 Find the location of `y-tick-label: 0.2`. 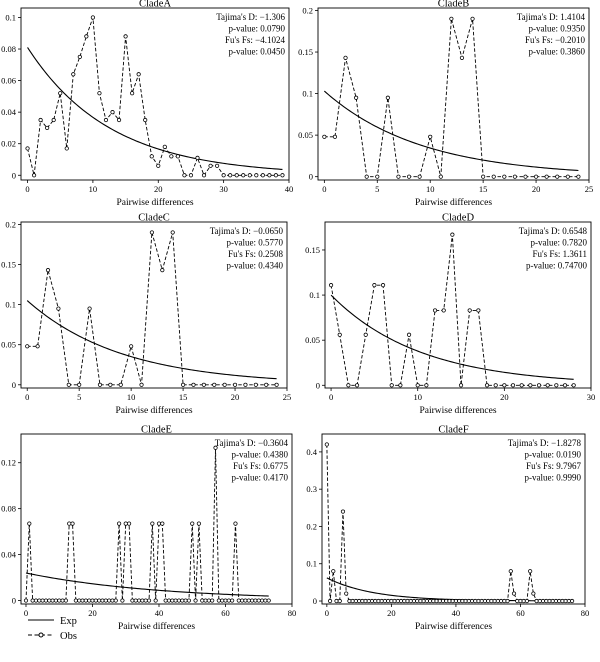

y-tick-label: 0.2 is located at coordinates (307, 10).